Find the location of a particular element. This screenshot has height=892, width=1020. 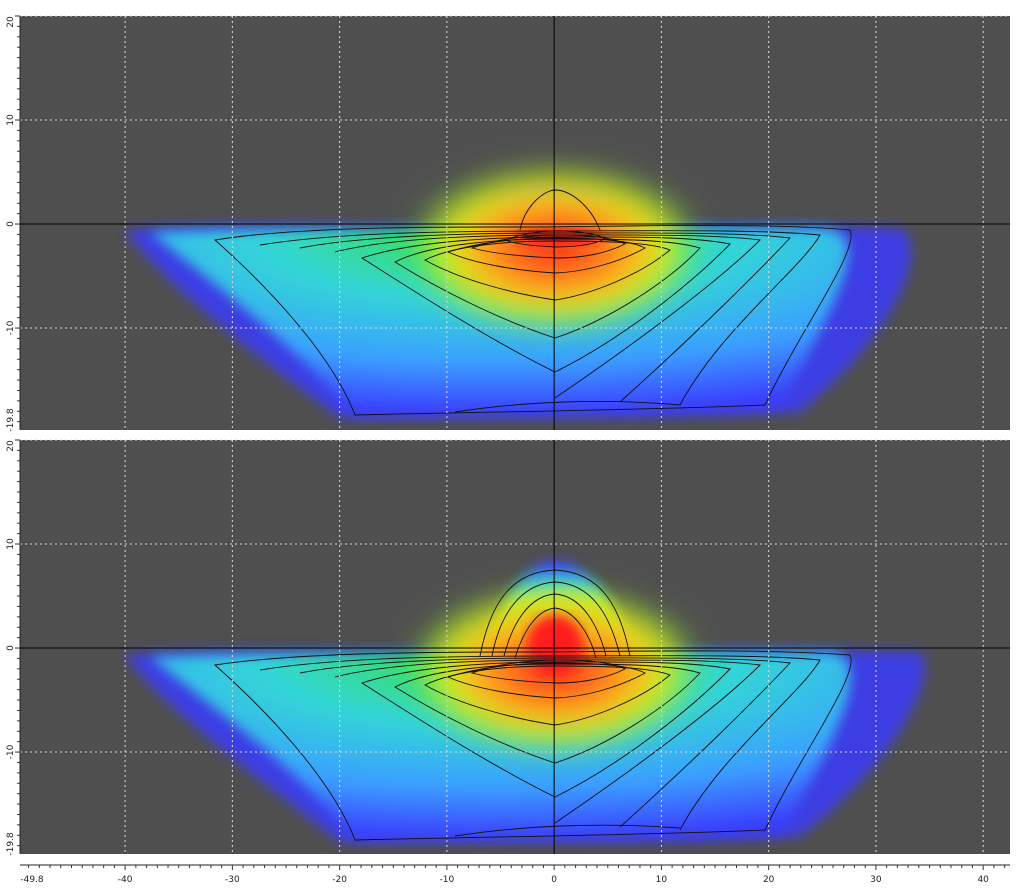

x-tick-label: -40 is located at coordinates (125, 880).